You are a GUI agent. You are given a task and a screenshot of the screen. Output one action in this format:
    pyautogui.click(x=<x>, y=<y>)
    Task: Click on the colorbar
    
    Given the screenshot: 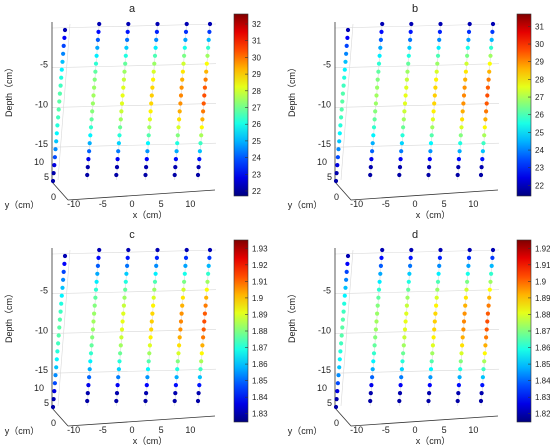 What is the action you would take?
    pyautogui.click(x=524, y=105)
    